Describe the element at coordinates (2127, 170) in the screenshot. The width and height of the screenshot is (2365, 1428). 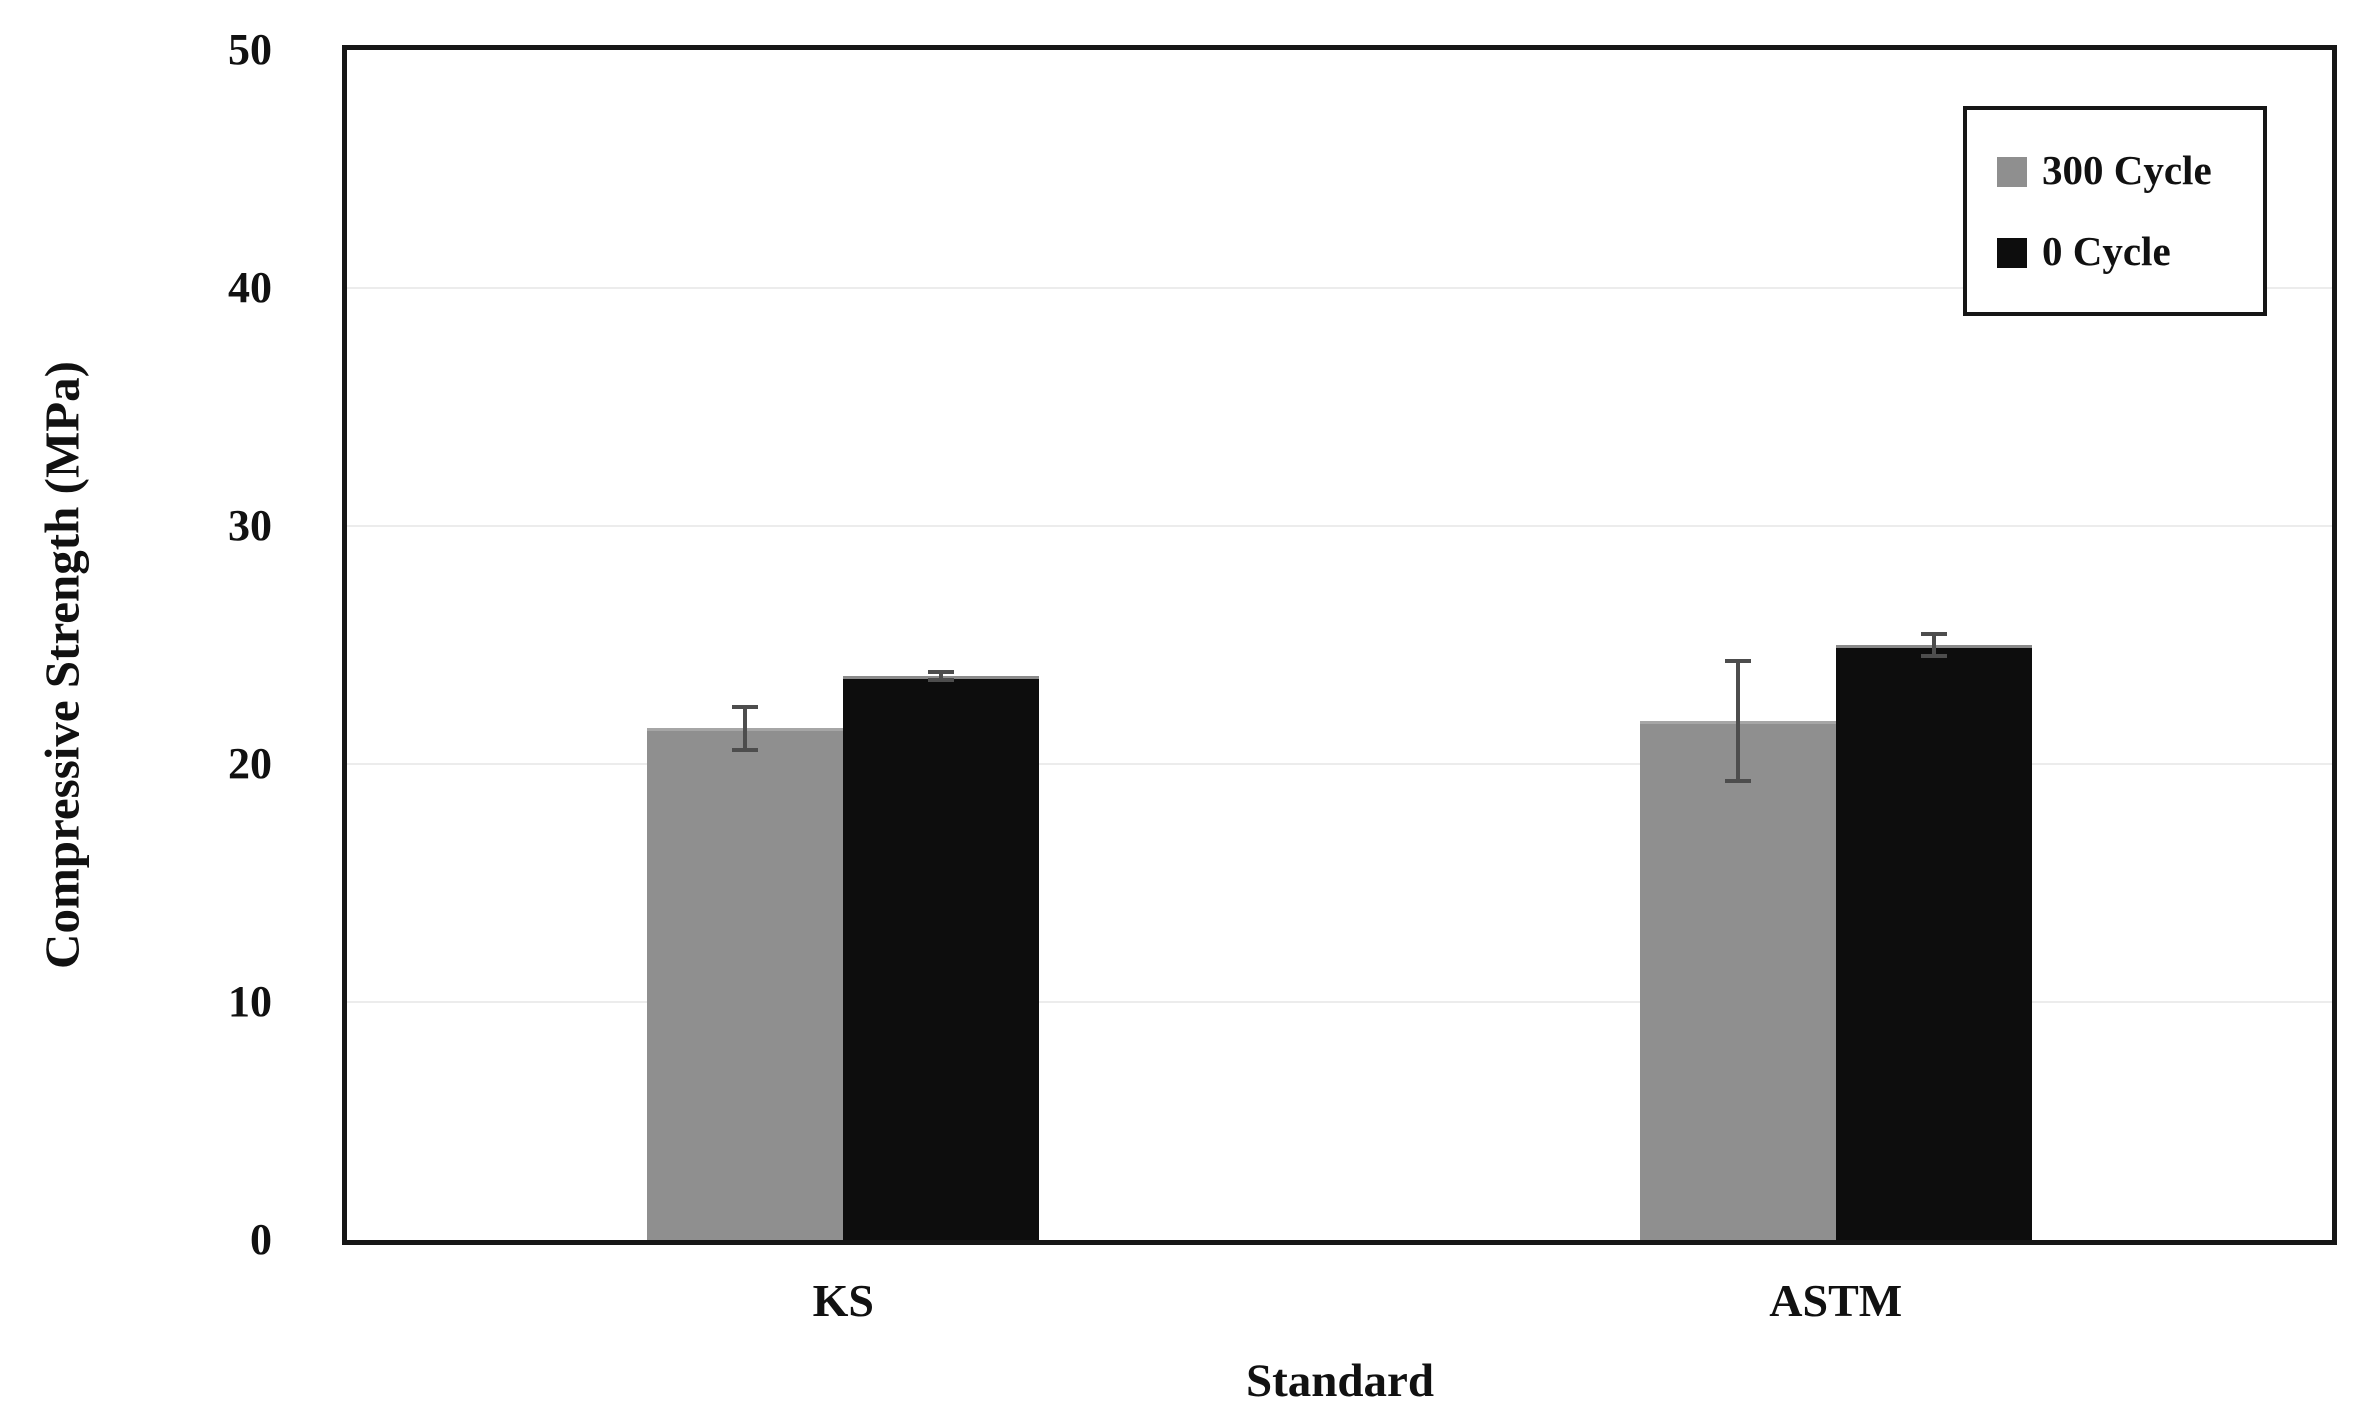
I see `legend-label: 300 Cycle` at that location.